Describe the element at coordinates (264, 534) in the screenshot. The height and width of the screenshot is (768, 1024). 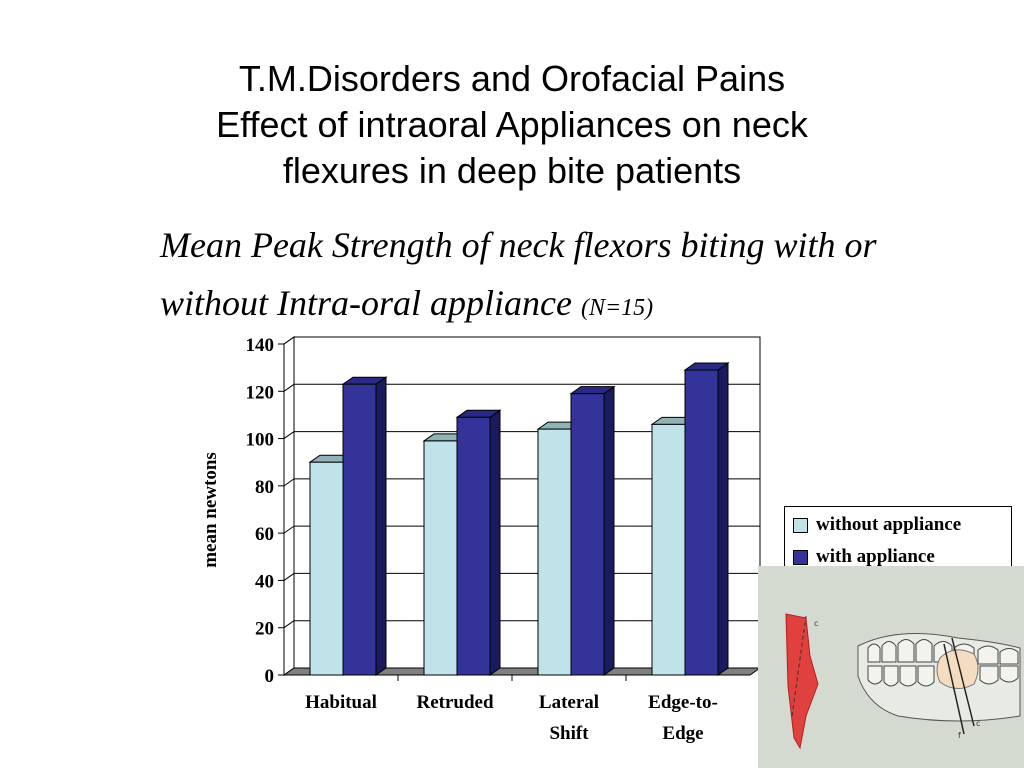
I see `y-tick-label: 60` at that location.